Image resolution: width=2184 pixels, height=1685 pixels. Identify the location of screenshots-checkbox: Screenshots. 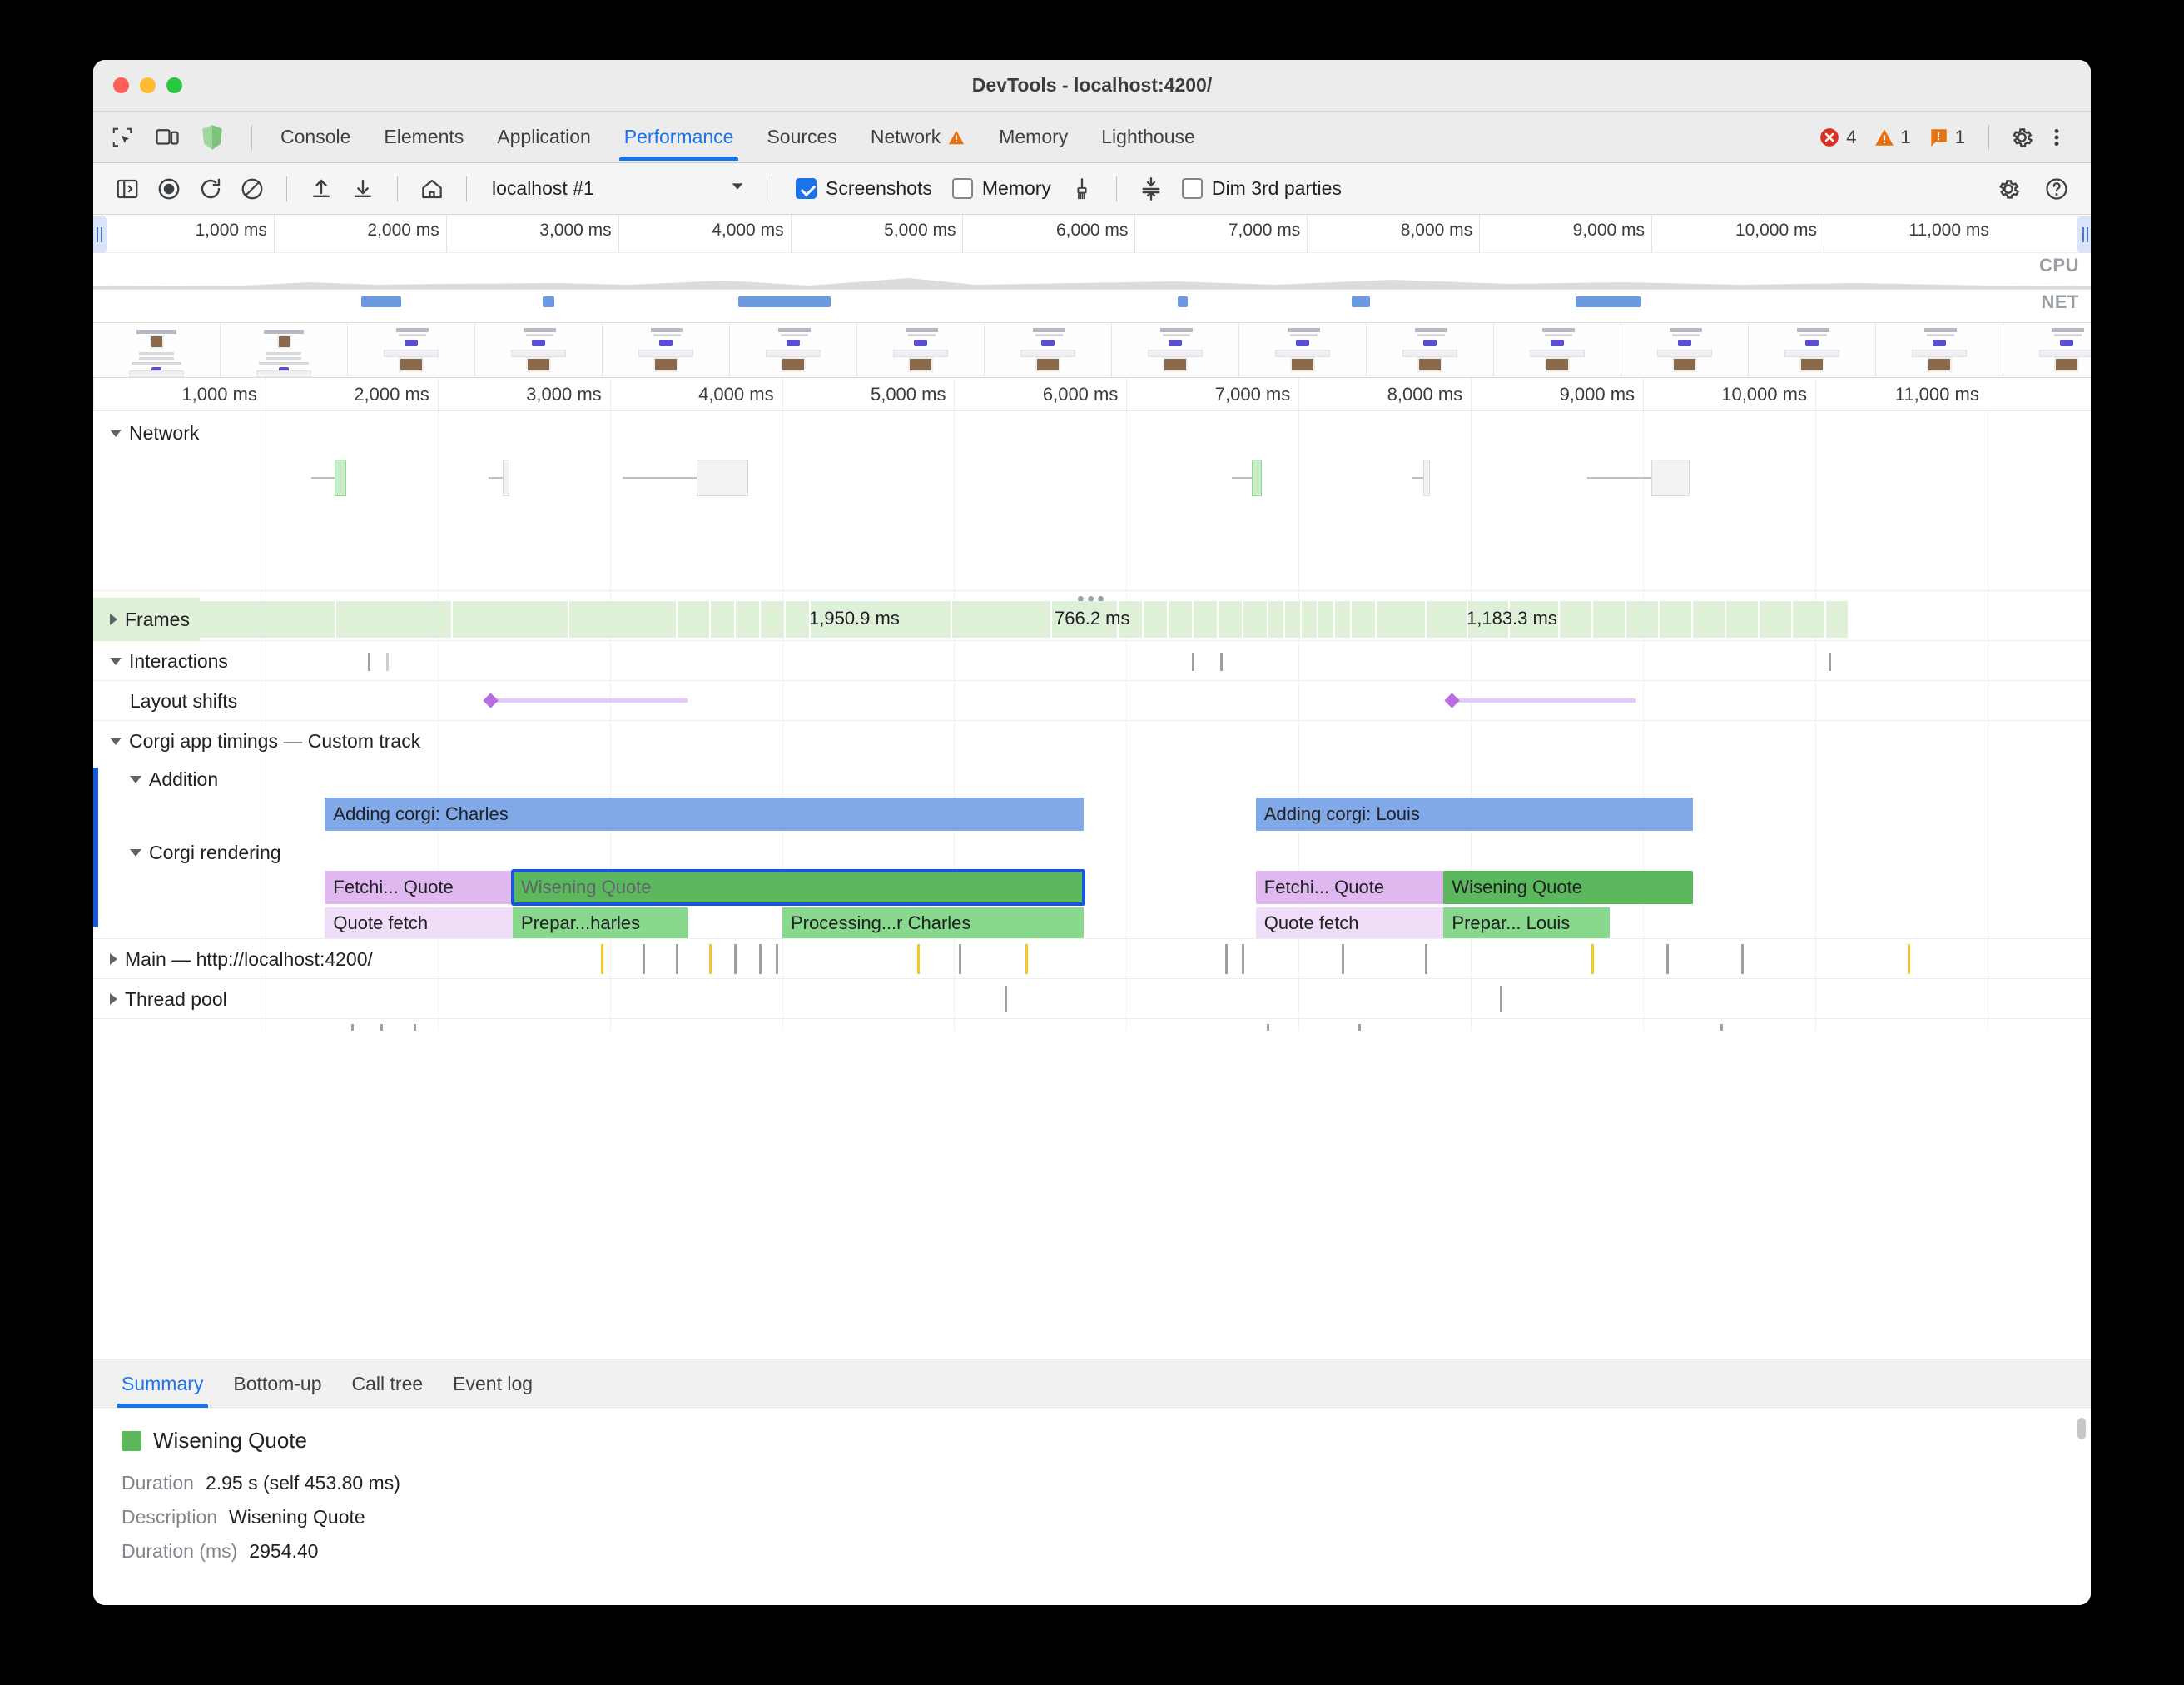
(864, 188).